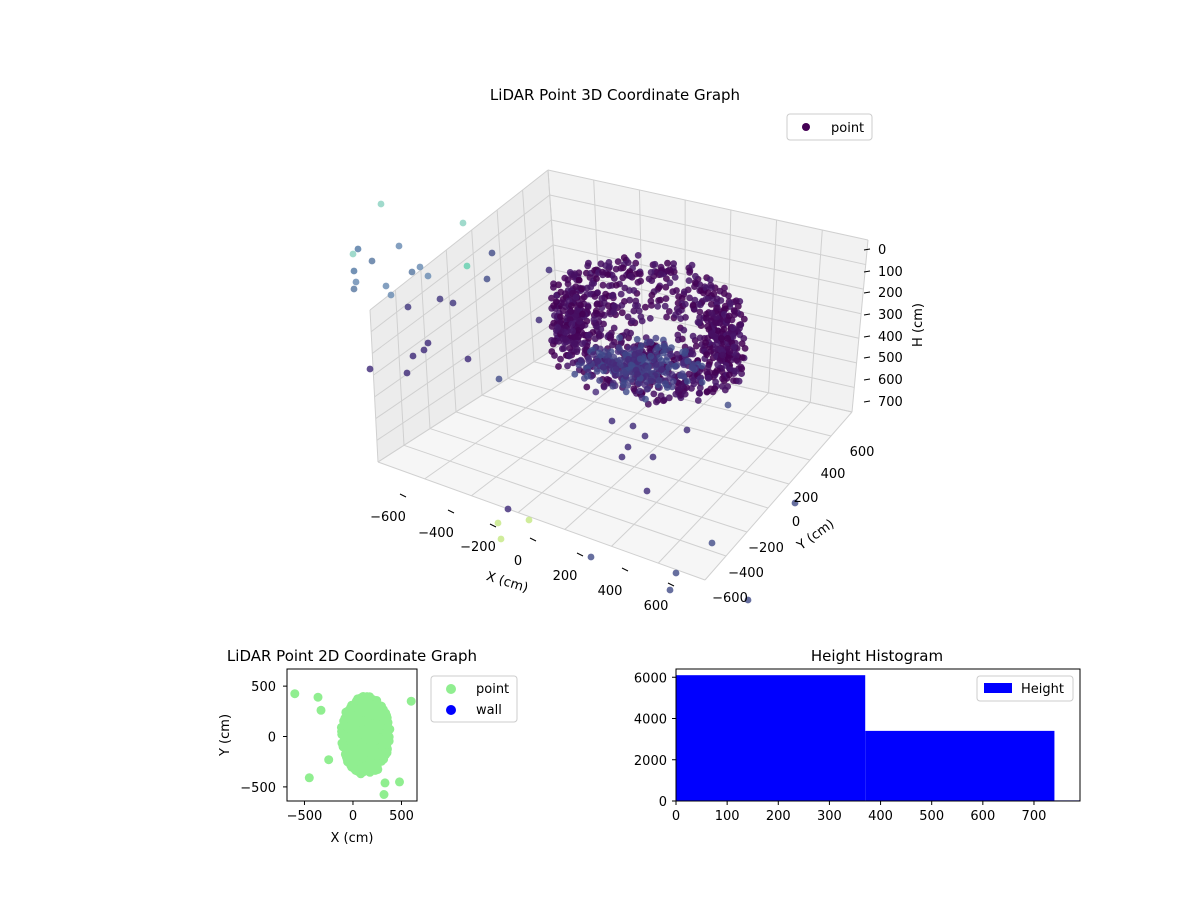  What do you see at coordinates (878, 738) in the screenshot?
I see `histogram-bars` at bounding box center [878, 738].